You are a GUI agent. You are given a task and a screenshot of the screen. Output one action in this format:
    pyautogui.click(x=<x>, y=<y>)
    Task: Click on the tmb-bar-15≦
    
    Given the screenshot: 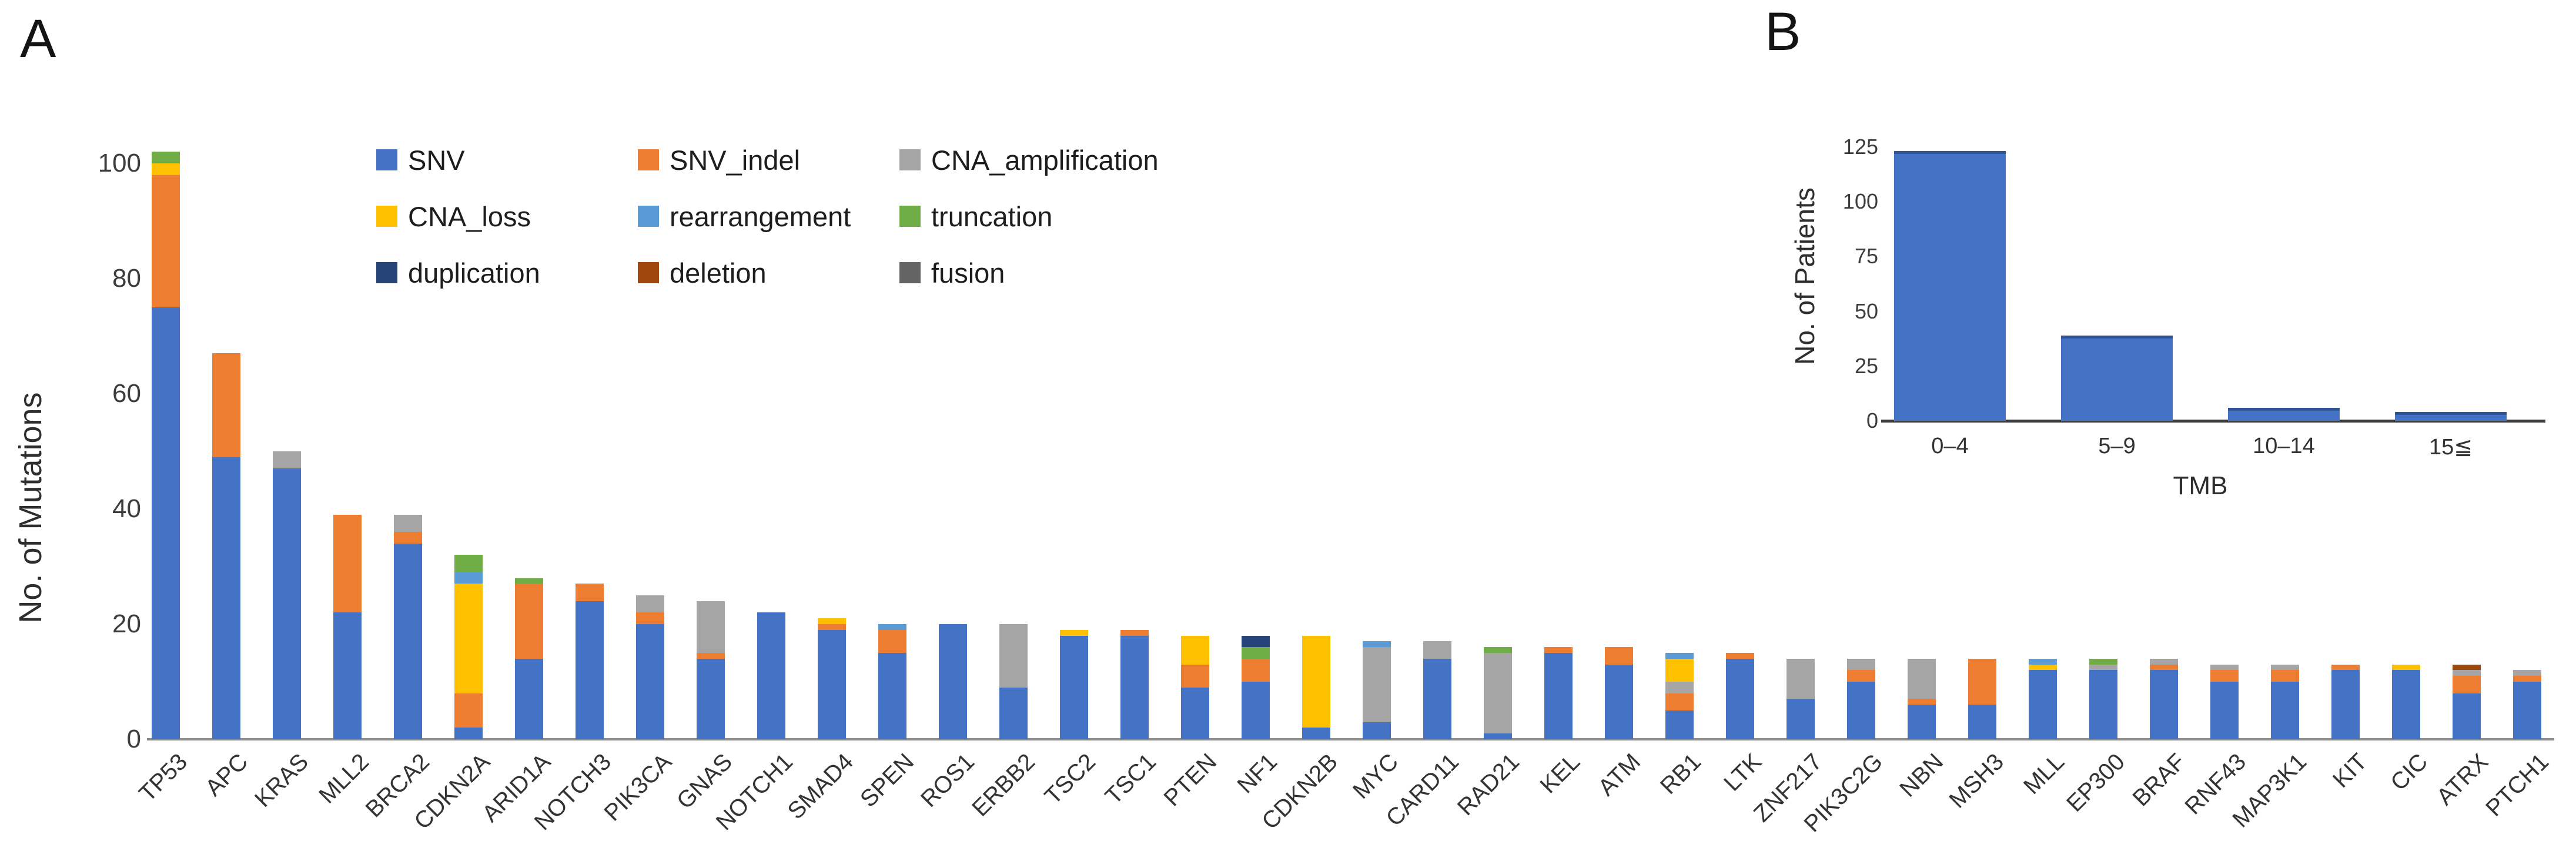 What is the action you would take?
    pyautogui.click(x=2451, y=416)
    